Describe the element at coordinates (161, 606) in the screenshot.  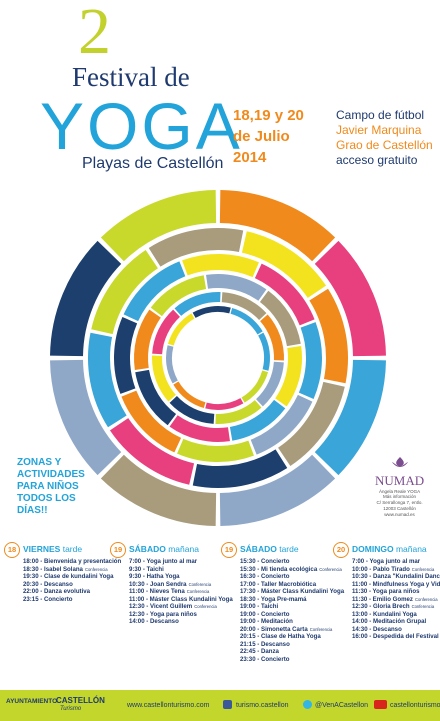
I see `item-text: 12:30 - Vicent Guillem` at that location.